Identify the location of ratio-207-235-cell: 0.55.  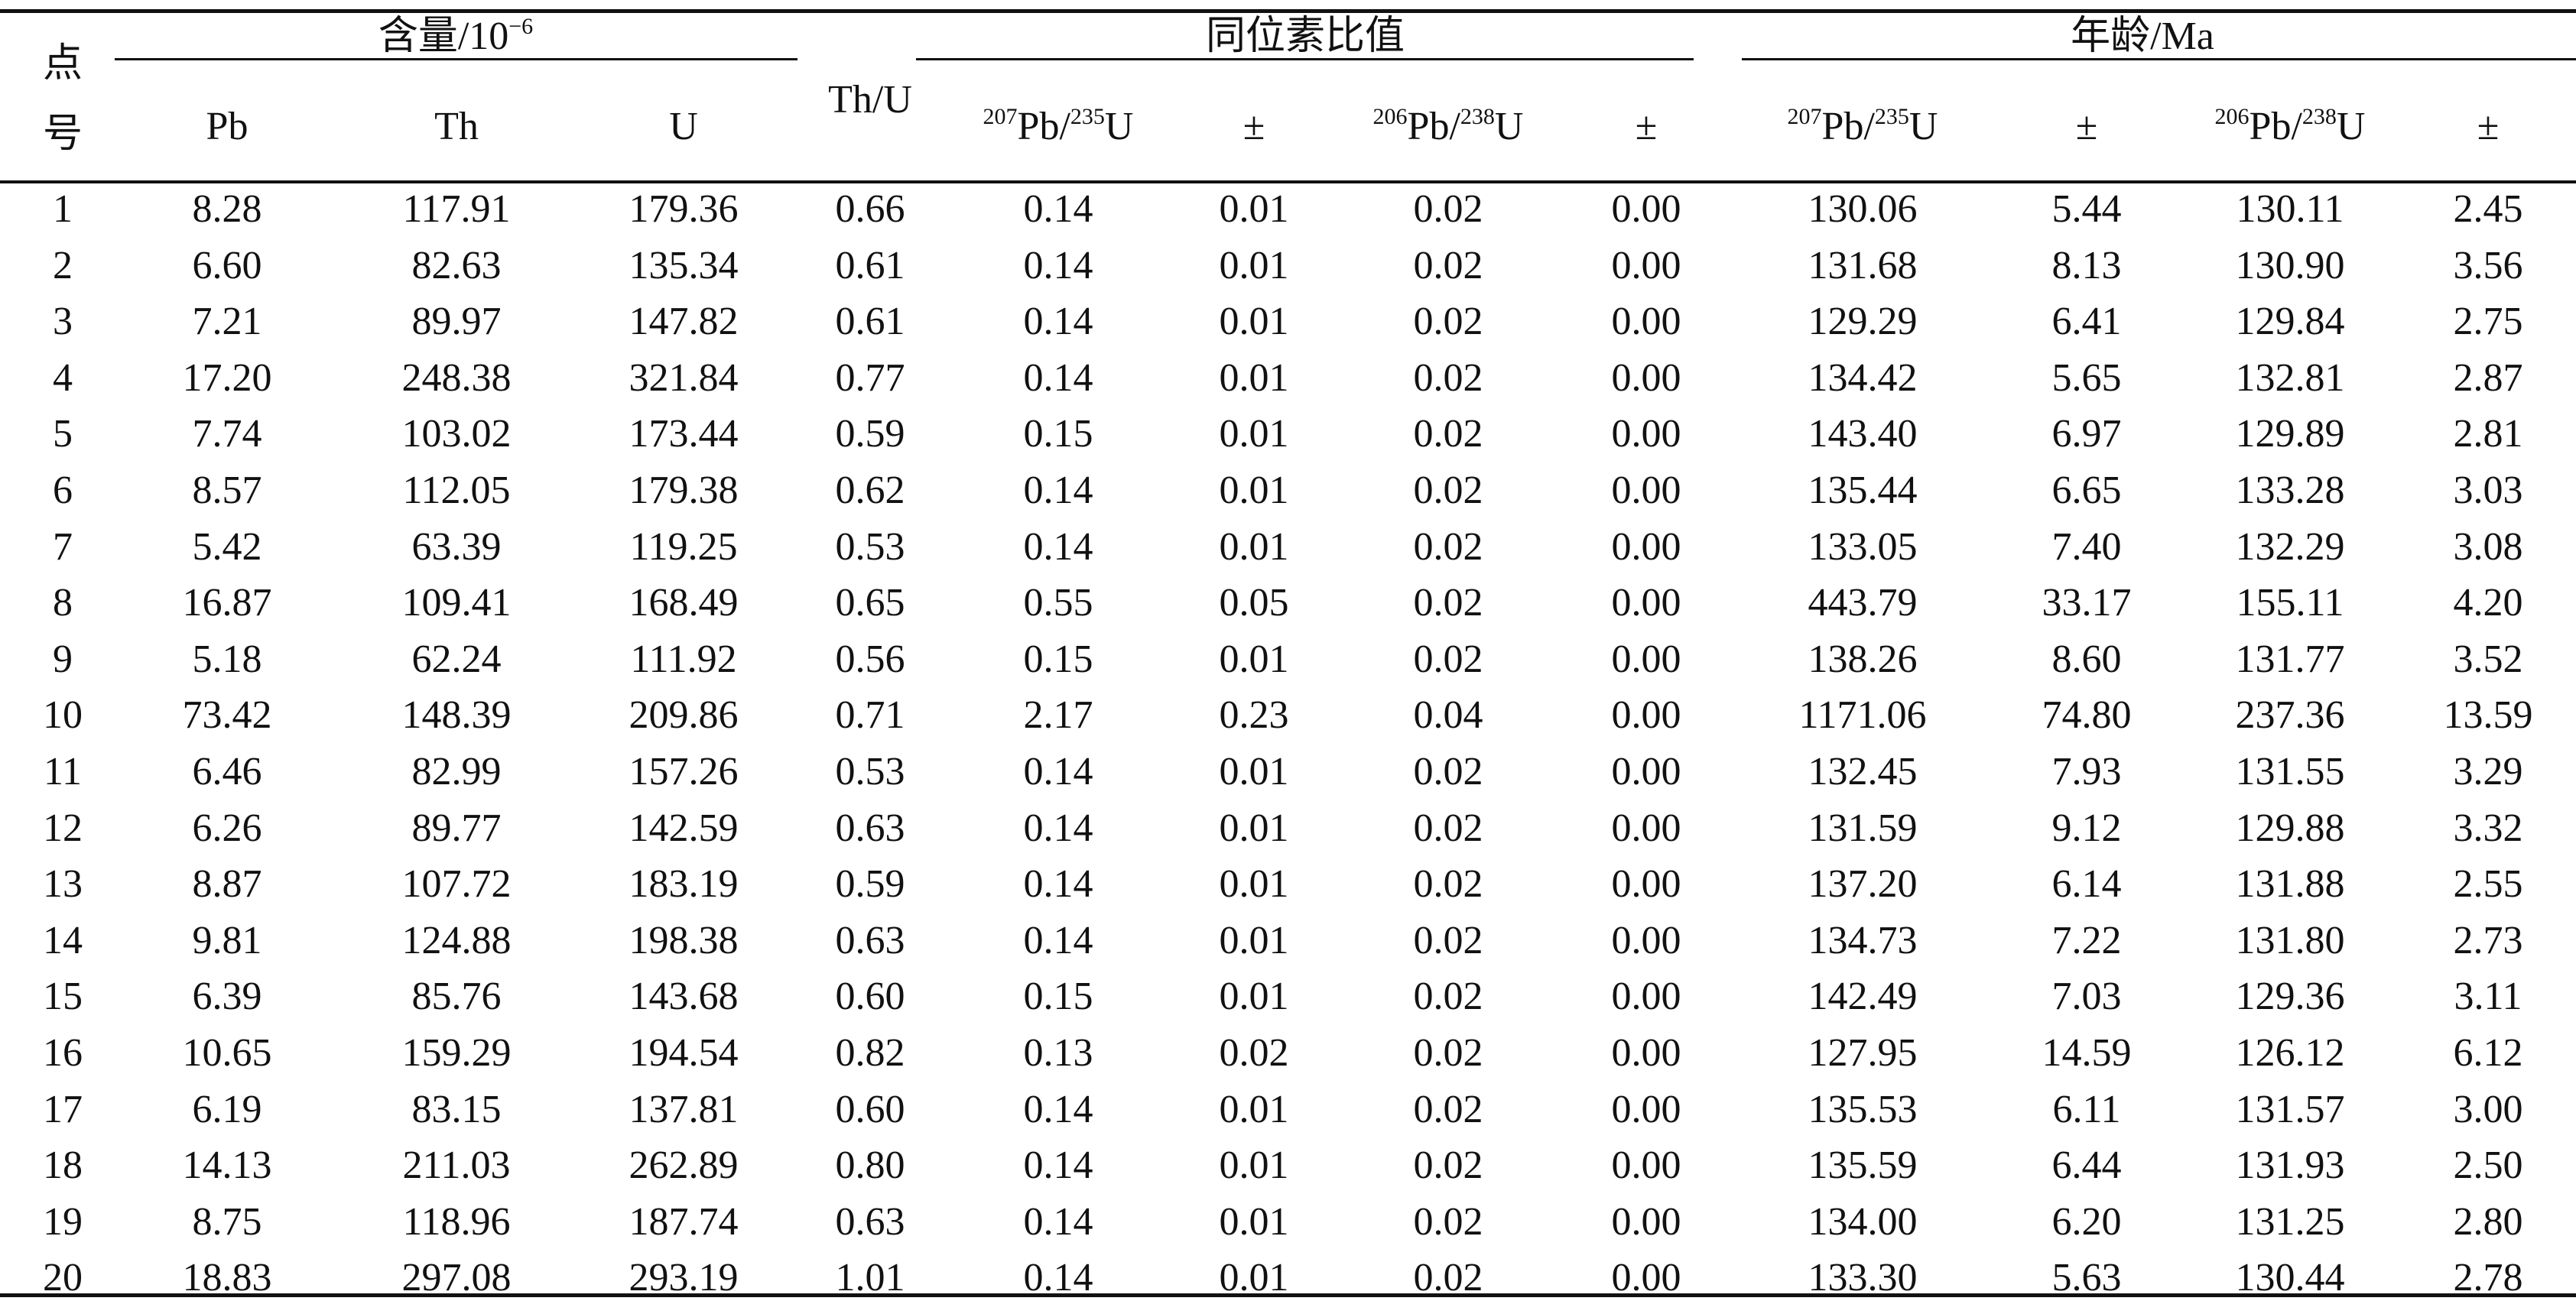
(1058, 603).